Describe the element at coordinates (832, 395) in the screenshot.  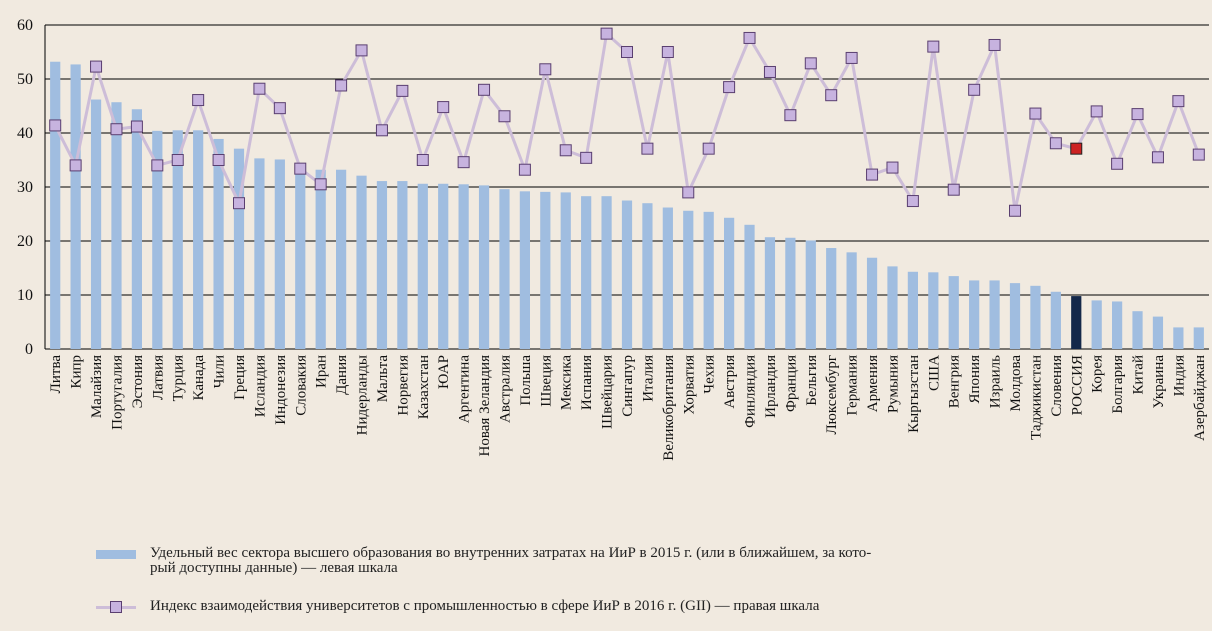
I see `x-tick-label: Люксембург` at that location.